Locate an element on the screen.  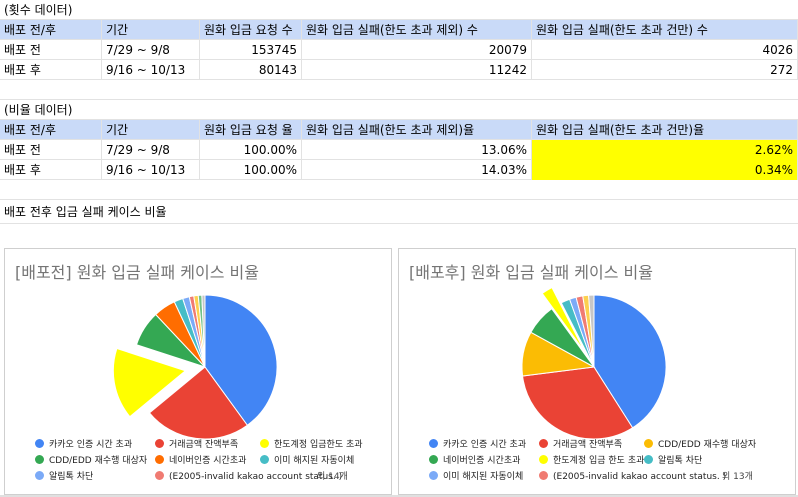
table-cell: 11242 is located at coordinates (417, 70).